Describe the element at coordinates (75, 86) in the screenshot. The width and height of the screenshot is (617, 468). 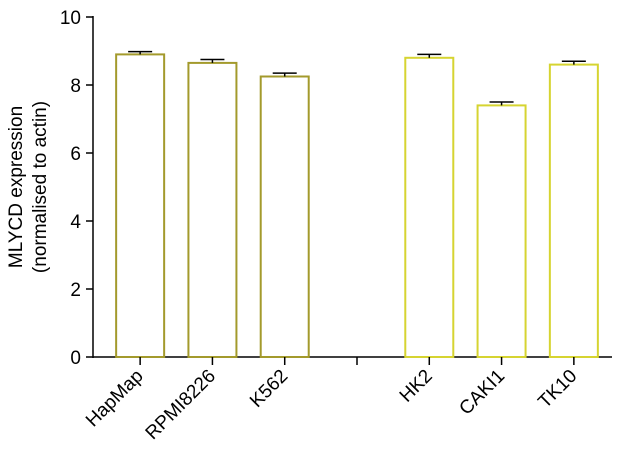
I see `y-tick-label: 8` at that location.